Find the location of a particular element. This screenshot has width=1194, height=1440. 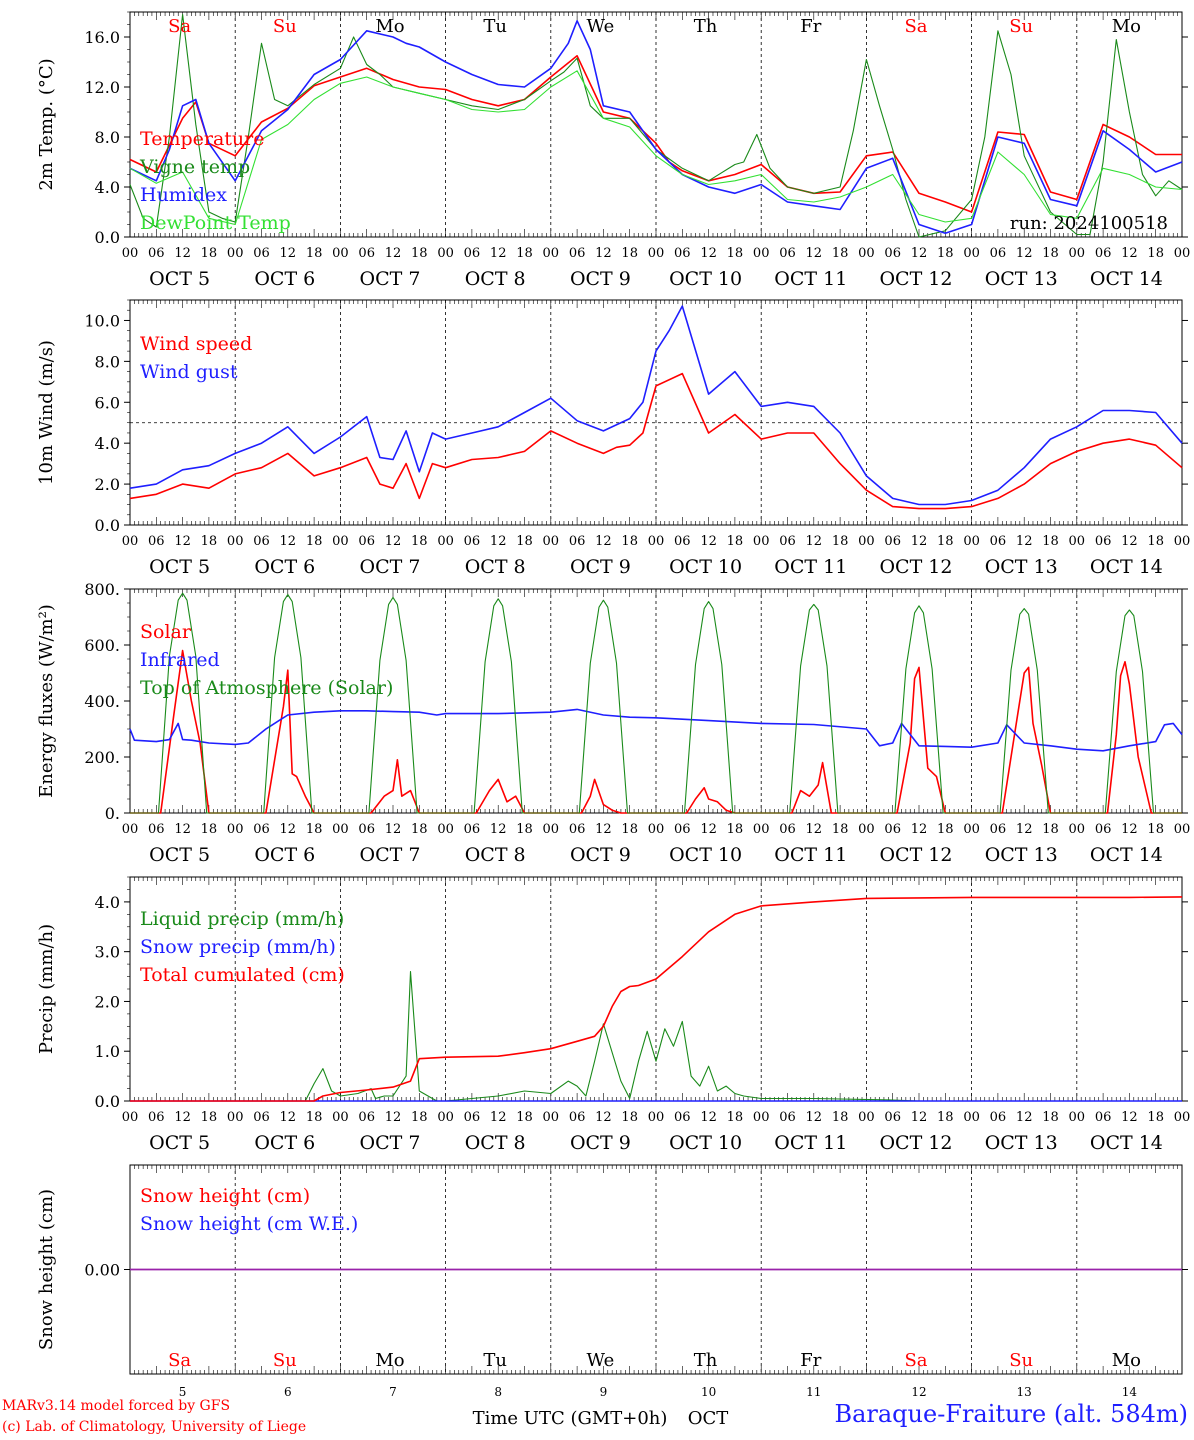

series-humidex is located at coordinates (656, 127).